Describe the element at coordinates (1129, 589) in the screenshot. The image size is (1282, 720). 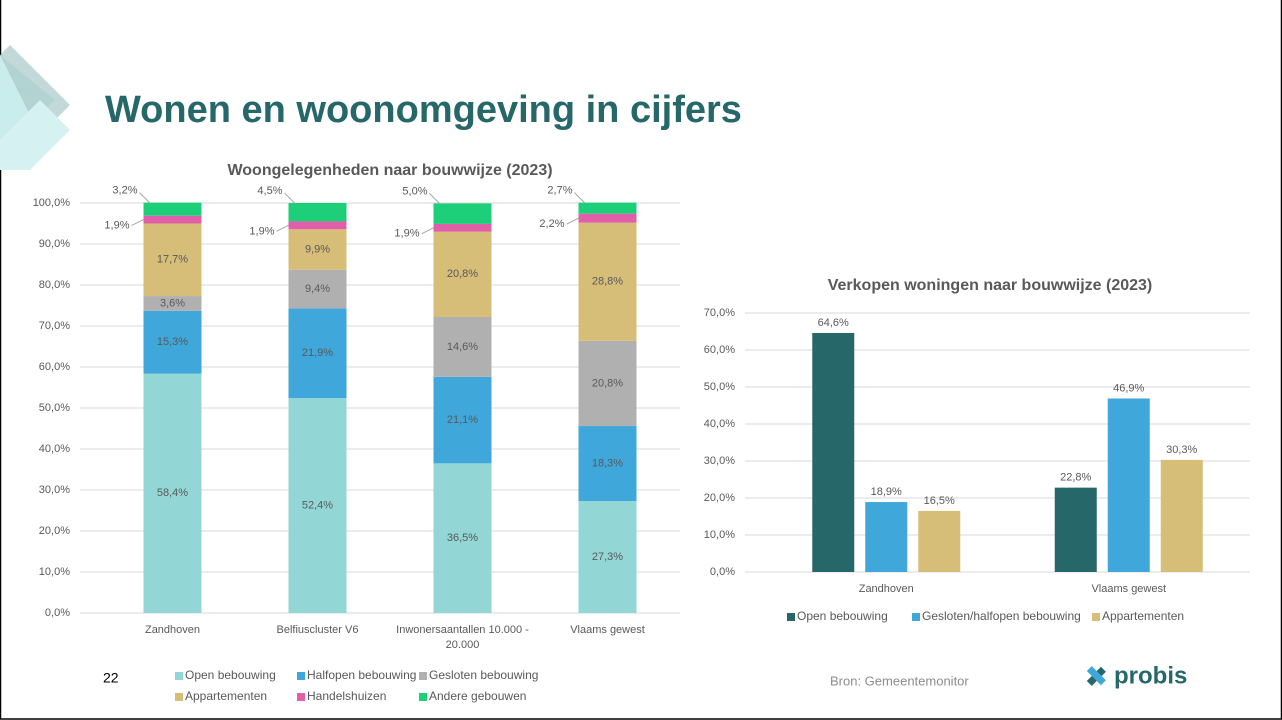
I see `x-tick-label: Vlaams gewest` at that location.